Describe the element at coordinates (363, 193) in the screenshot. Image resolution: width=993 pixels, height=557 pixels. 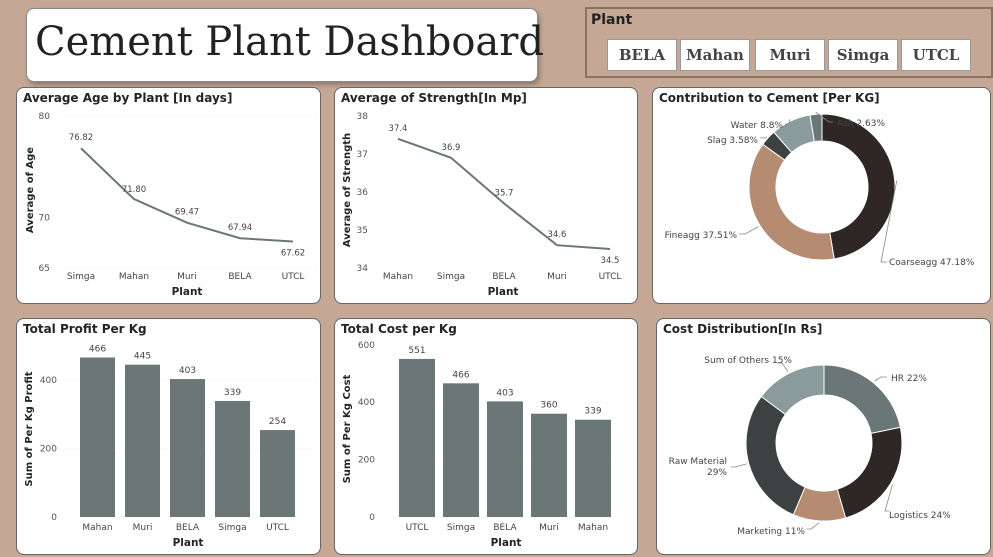
I see `y-tick-label: 36` at that location.